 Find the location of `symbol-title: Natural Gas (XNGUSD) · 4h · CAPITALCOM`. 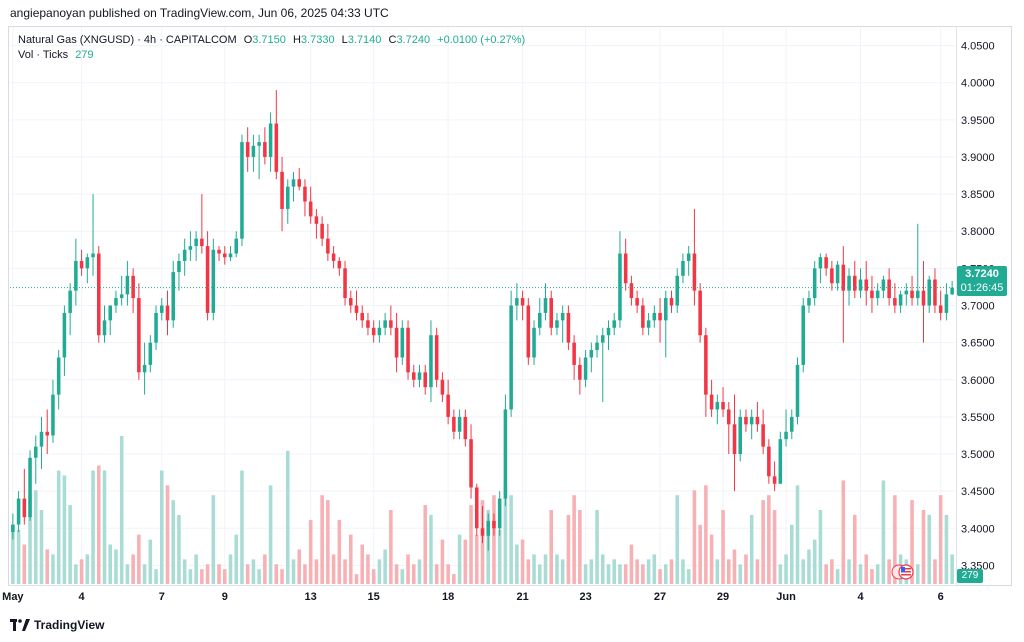

symbol-title: Natural Gas (XNGUSD) · 4h · CAPITALCOM is located at coordinates (127, 40).